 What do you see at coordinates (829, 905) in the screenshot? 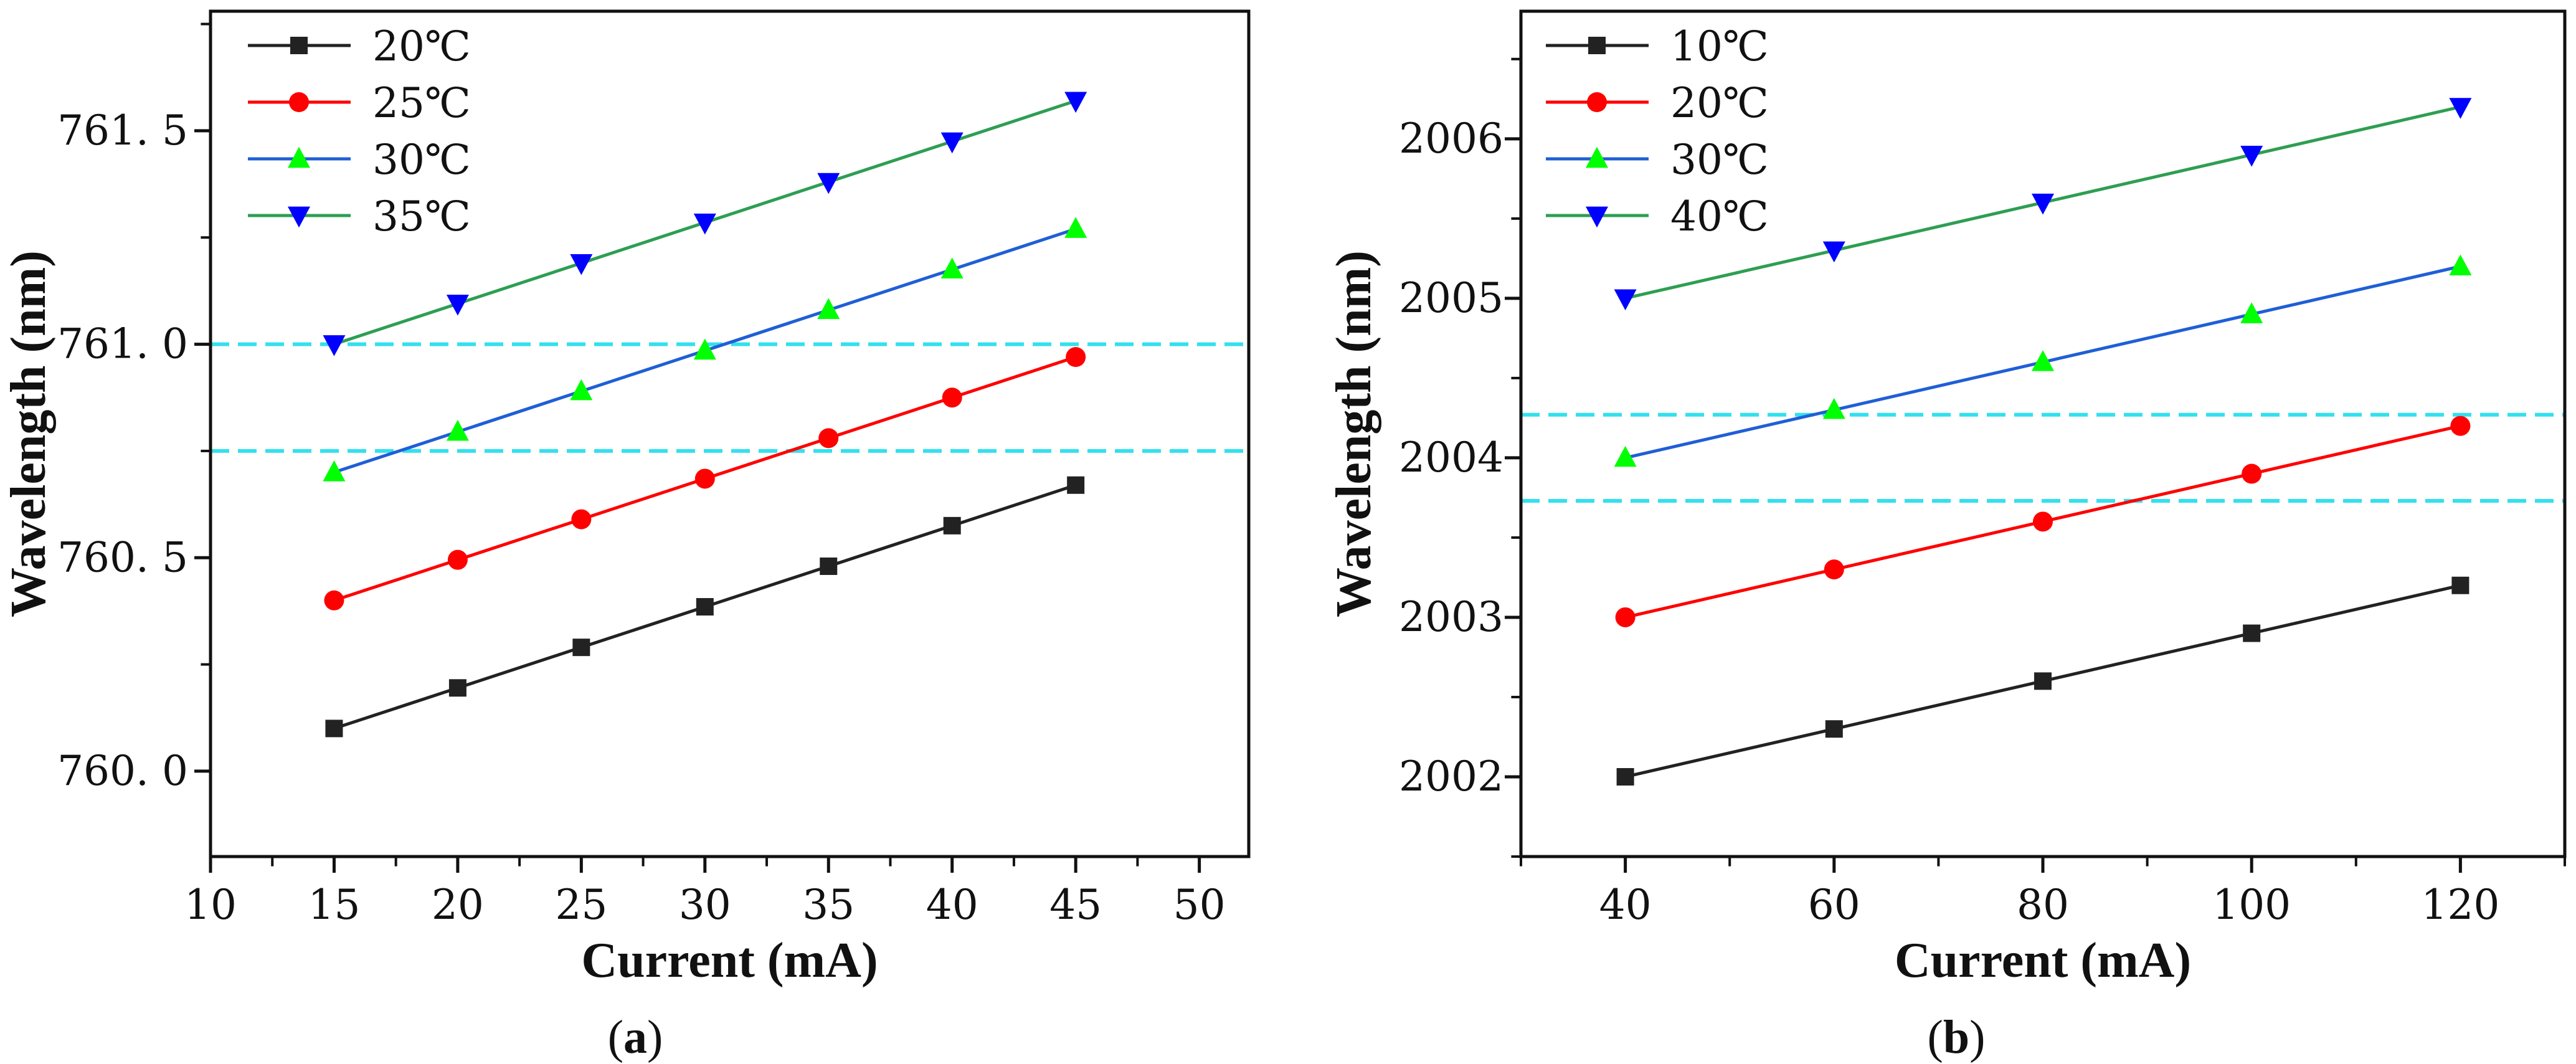
I see `x-tick-label: 35` at bounding box center [829, 905].